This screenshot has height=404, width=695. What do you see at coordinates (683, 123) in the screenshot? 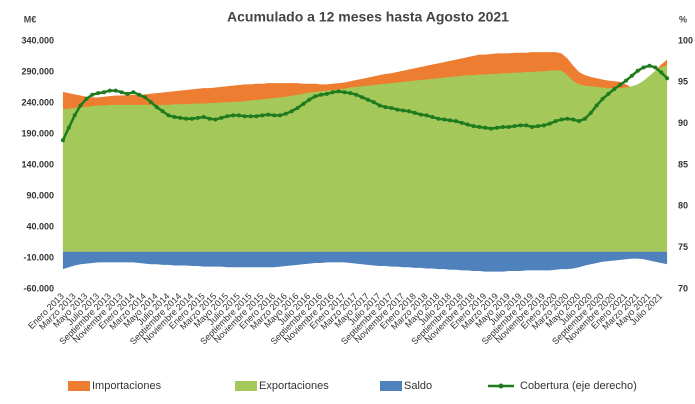
I see `y2-tick-label: 90` at bounding box center [683, 123].